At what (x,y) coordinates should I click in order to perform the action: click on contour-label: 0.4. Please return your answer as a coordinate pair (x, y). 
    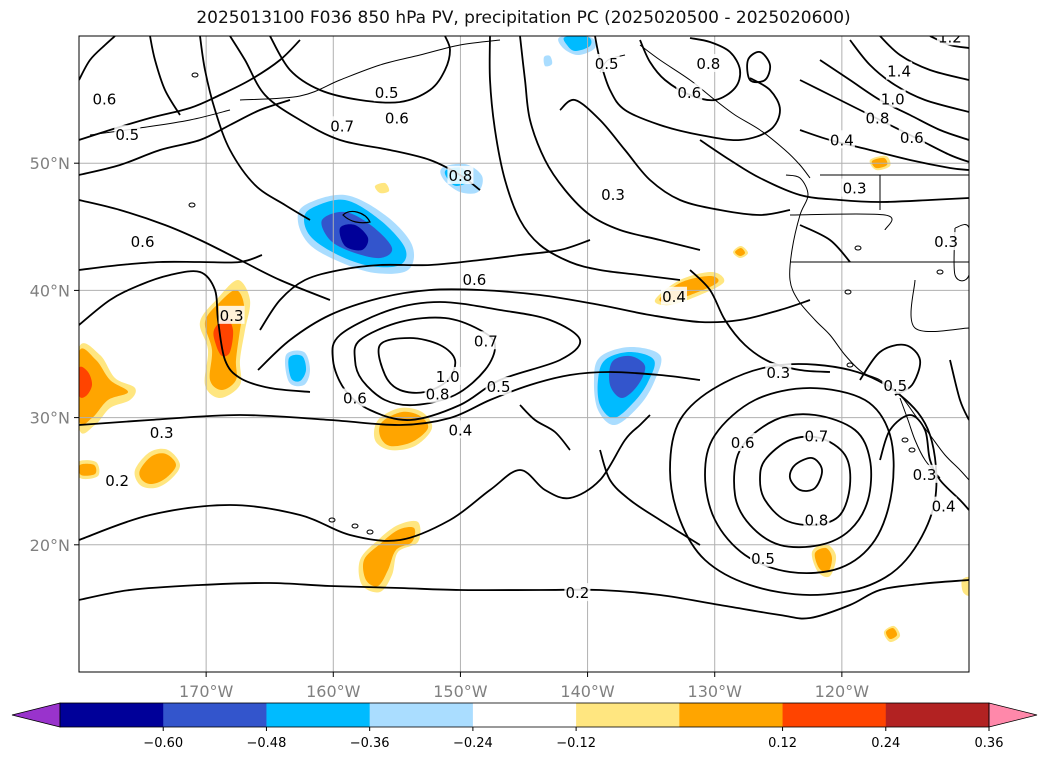
    Looking at the image, I should click on (842, 140).